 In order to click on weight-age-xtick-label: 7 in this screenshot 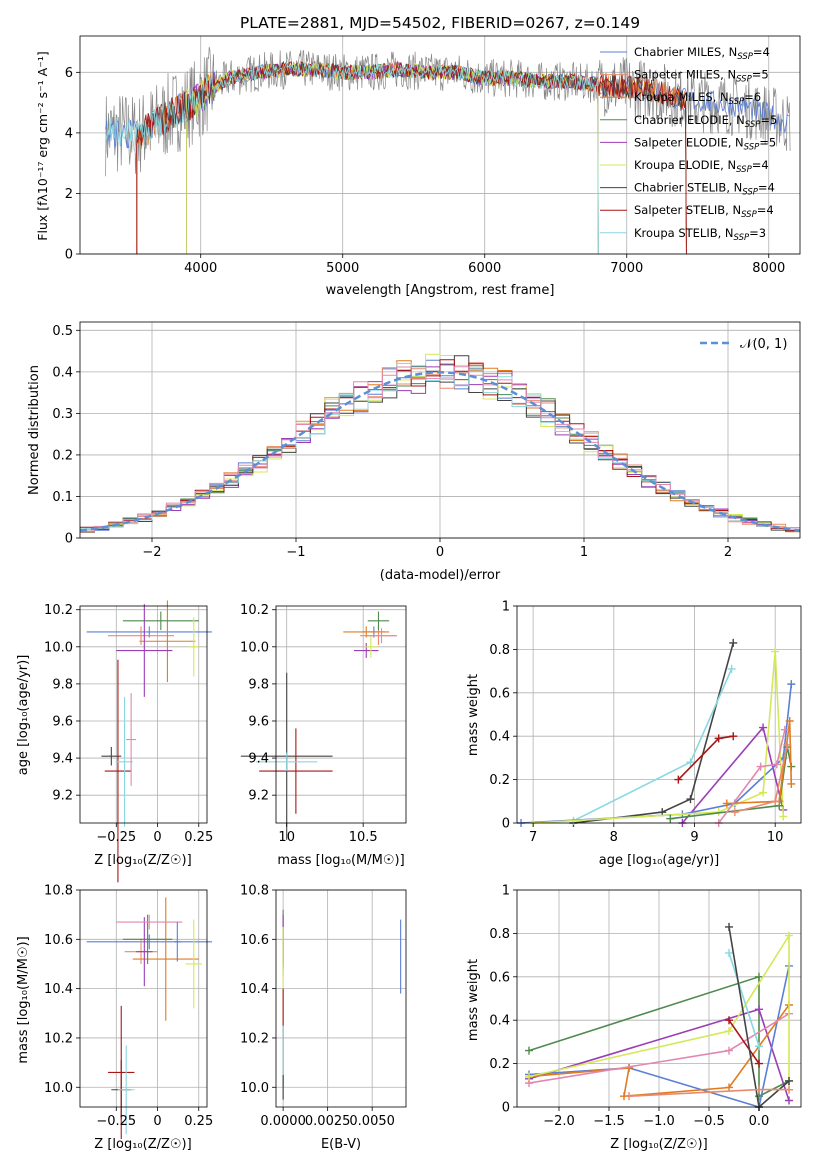, I will do `click(533, 837)`.